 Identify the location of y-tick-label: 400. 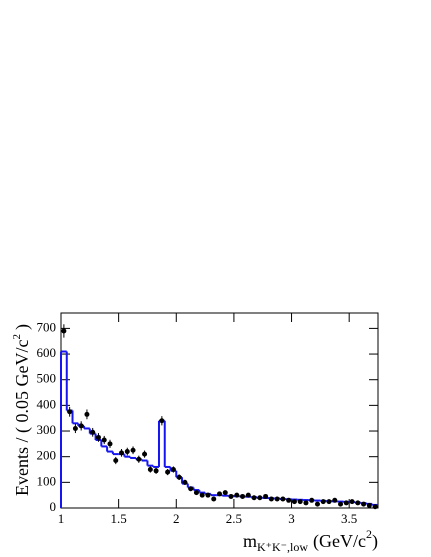
(47, 403).